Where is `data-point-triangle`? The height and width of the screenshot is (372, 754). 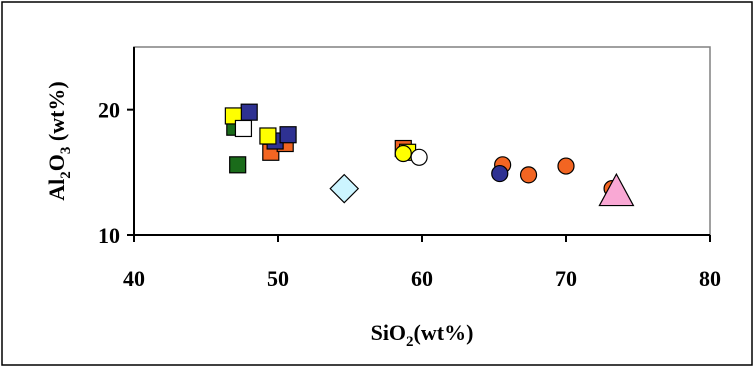 data-point-triangle is located at coordinates (616, 189).